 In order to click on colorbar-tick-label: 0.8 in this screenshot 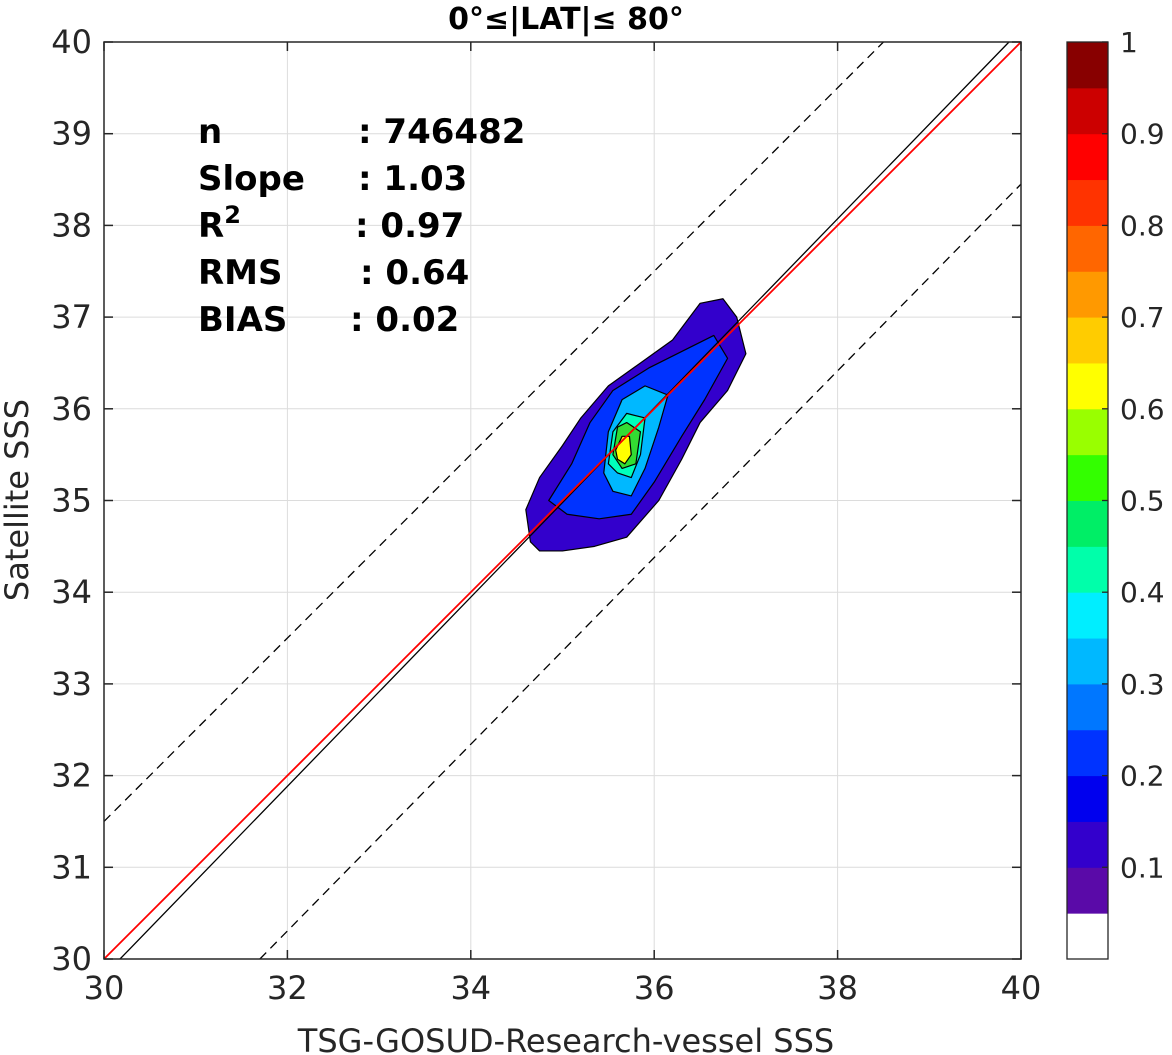, I will do `click(1142, 225)`.